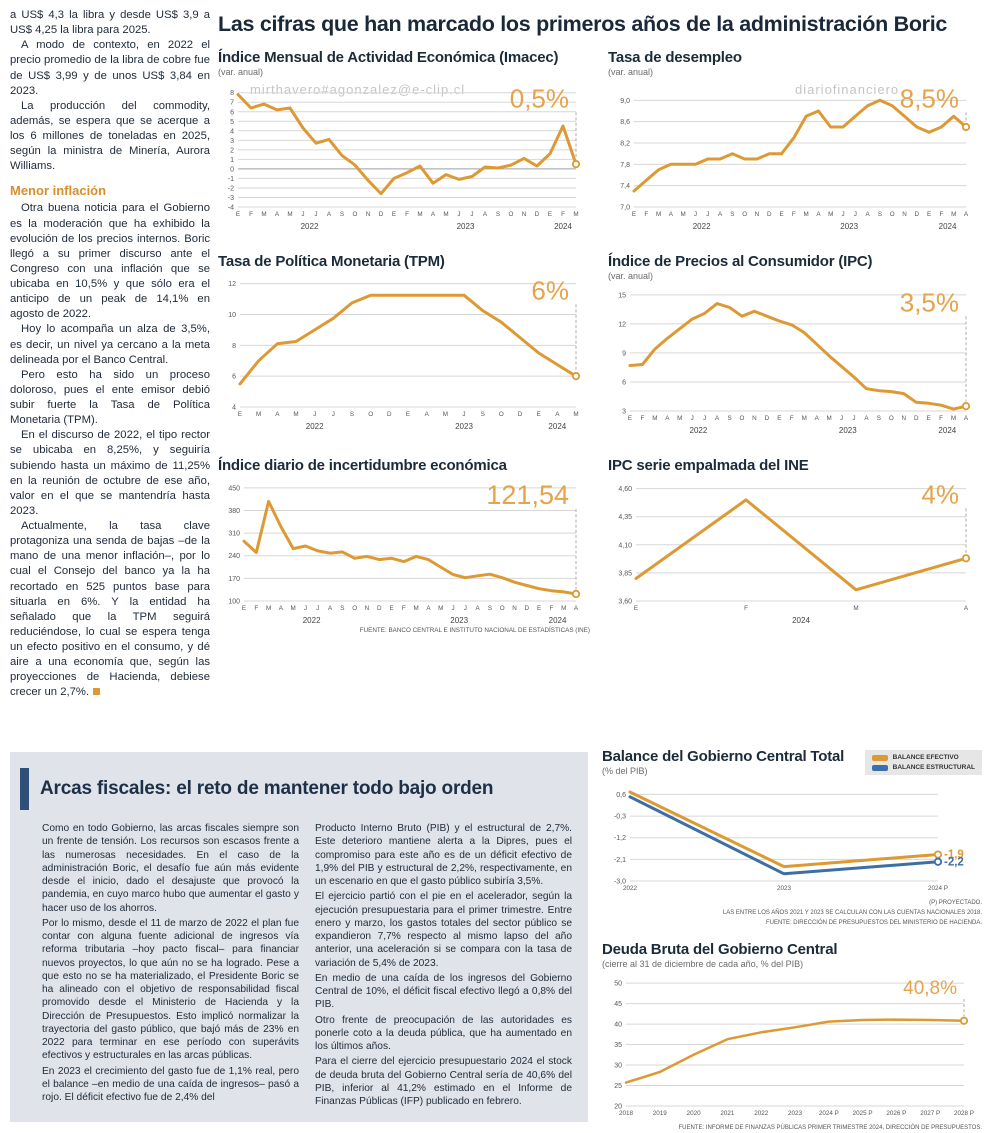 The height and width of the screenshot is (1133, 988). I want to click on svg-text: 8,6, so click(625, 122).